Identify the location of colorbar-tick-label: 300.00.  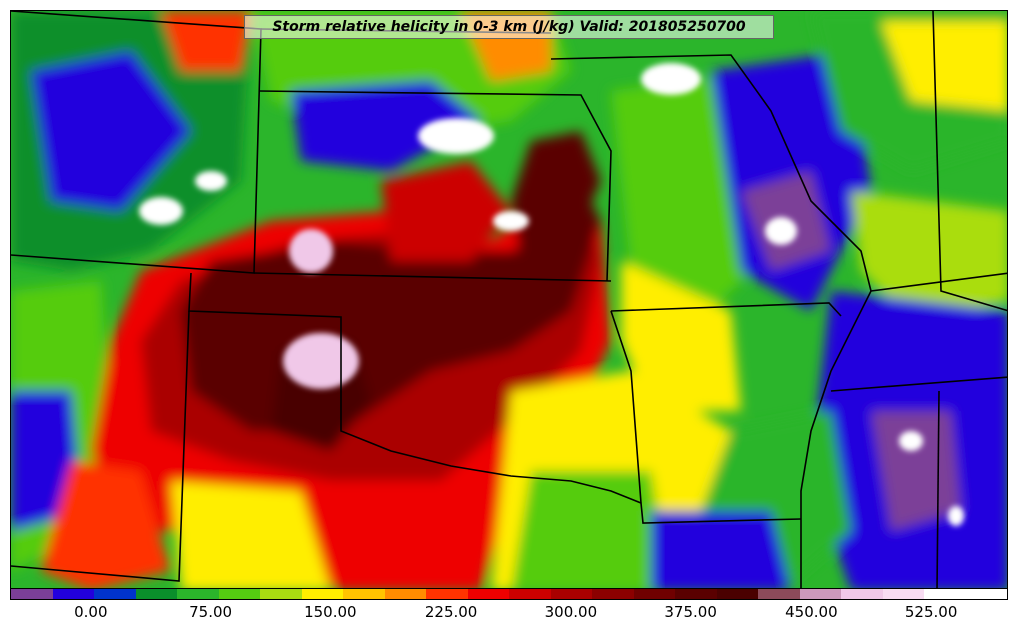
(571, 612).